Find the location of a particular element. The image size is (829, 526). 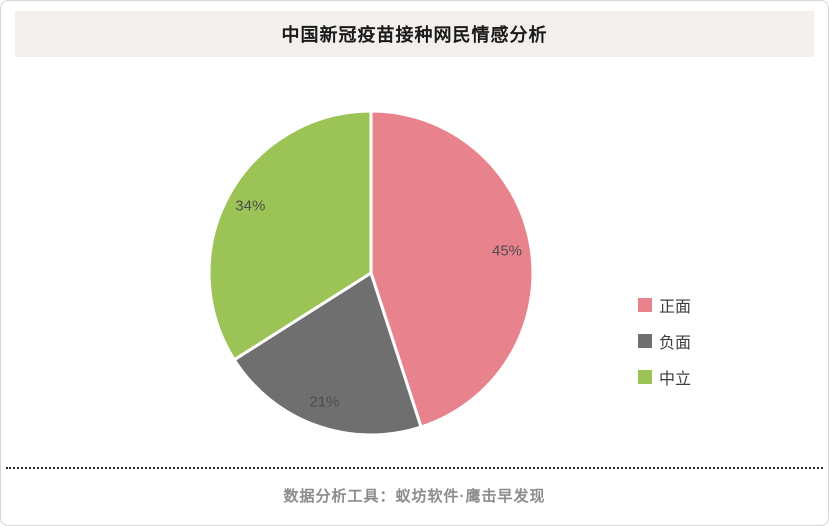

pie-slice-negative is located at coordinates (327, 353).